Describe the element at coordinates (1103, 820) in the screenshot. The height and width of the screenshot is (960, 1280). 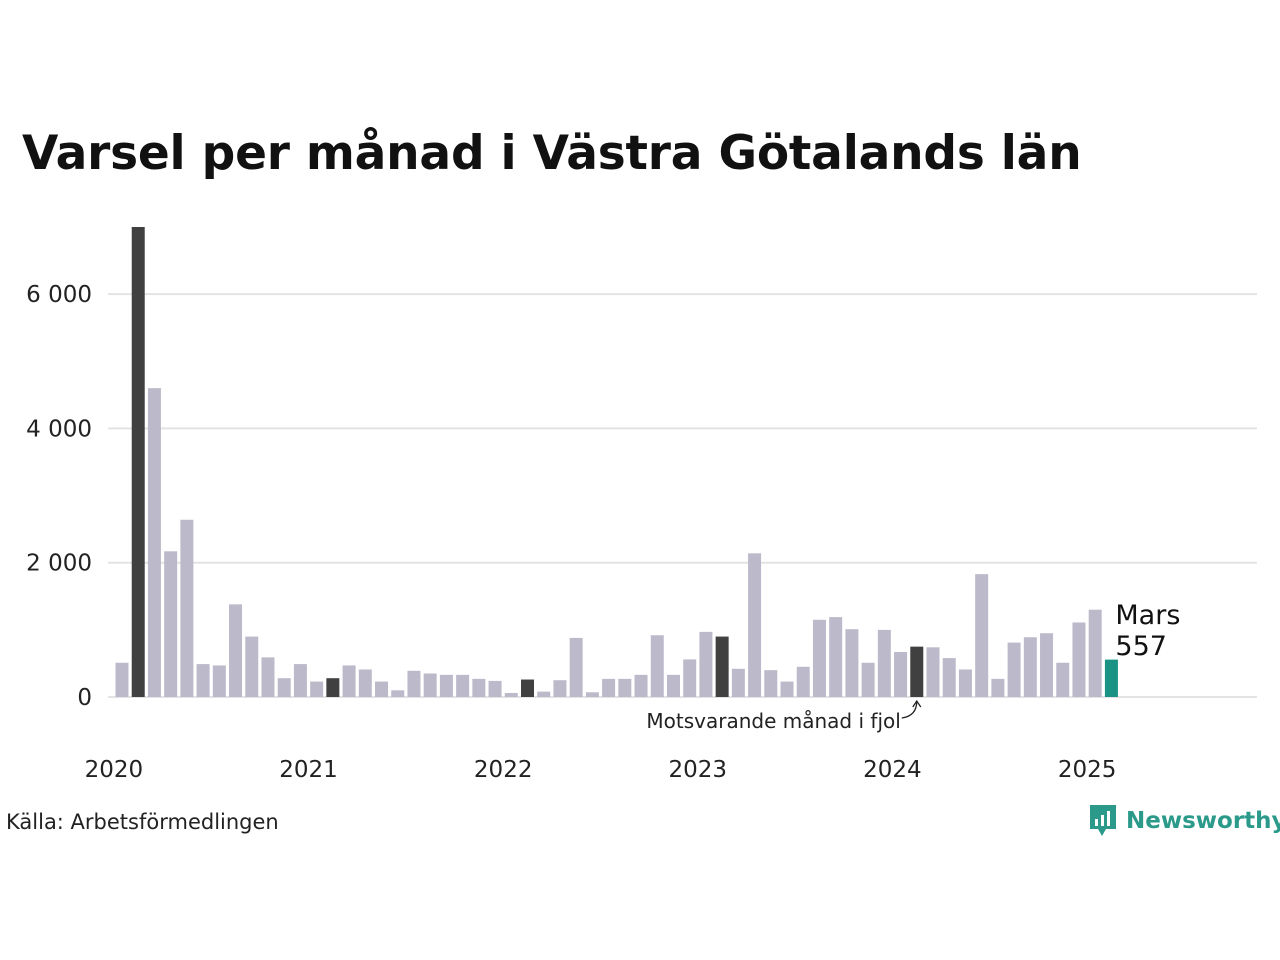
I see `newsworthy-logo-icon` at that location.